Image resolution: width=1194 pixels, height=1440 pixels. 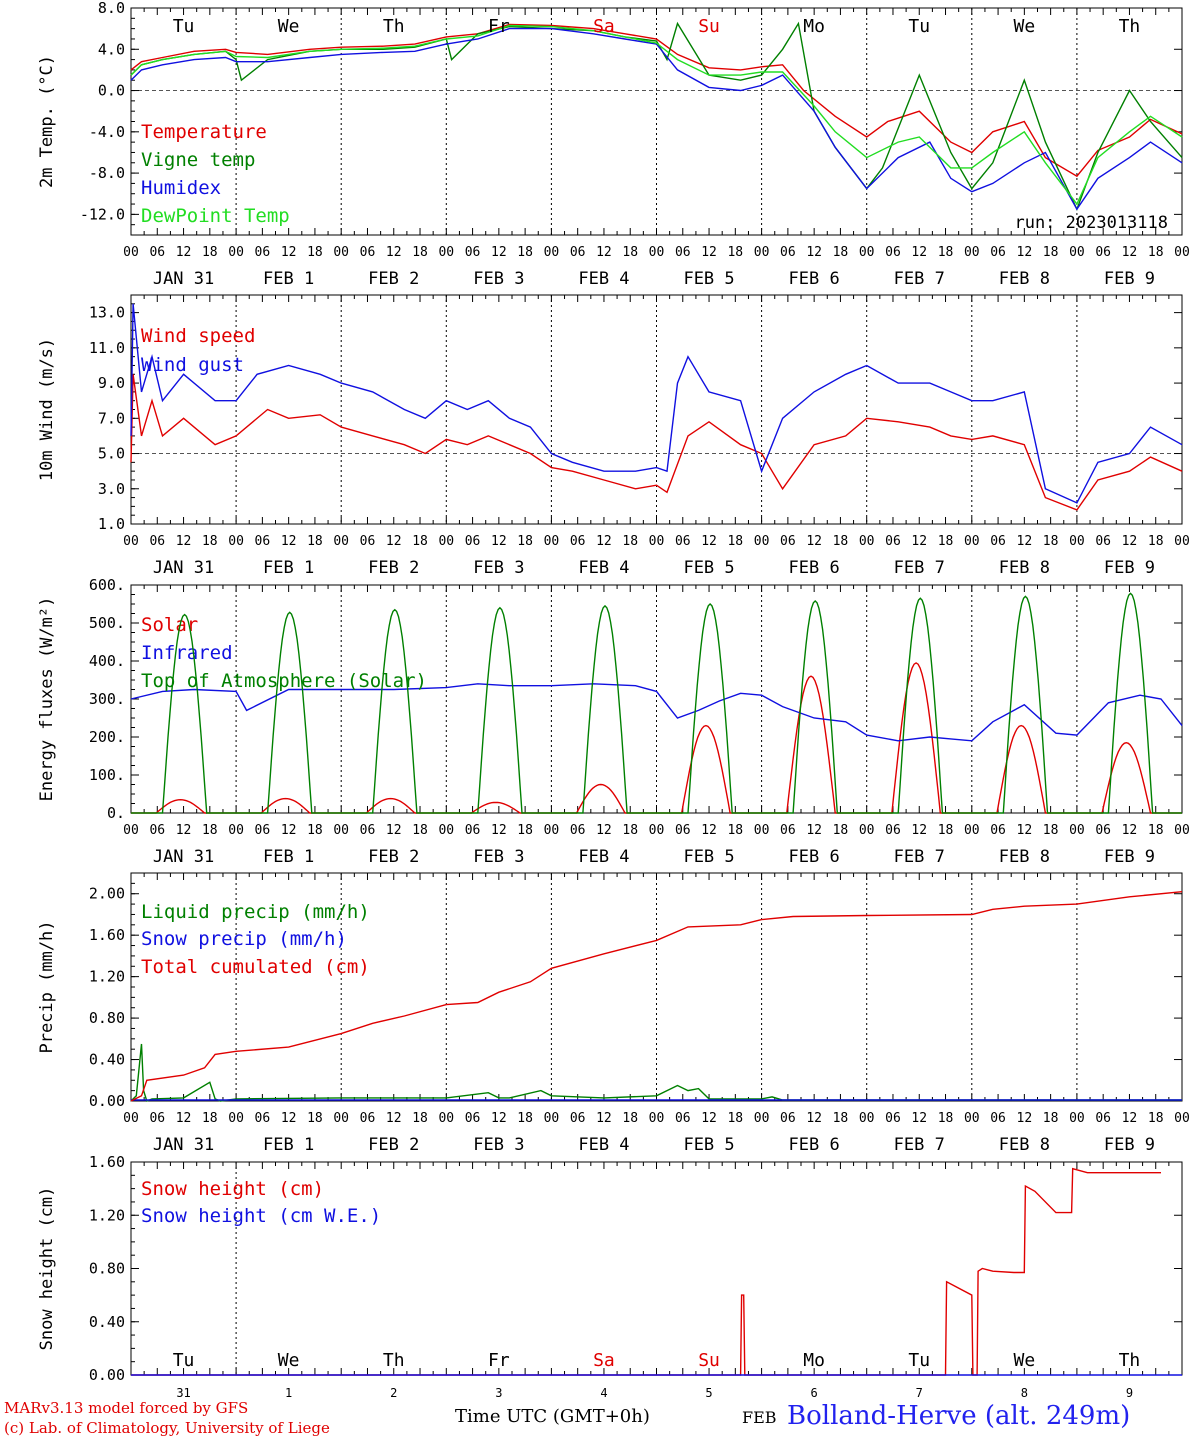 I want to click on y-tick-label: 0.00, so click(x=107, y=1101).